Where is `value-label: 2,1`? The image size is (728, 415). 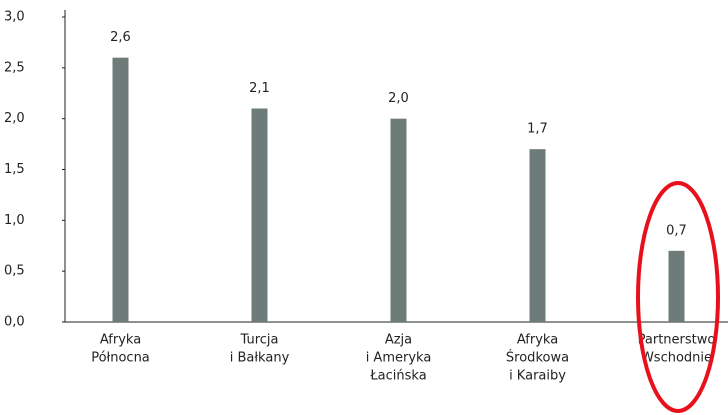
value-label: 2,1 is located at coordinates (259, 88).